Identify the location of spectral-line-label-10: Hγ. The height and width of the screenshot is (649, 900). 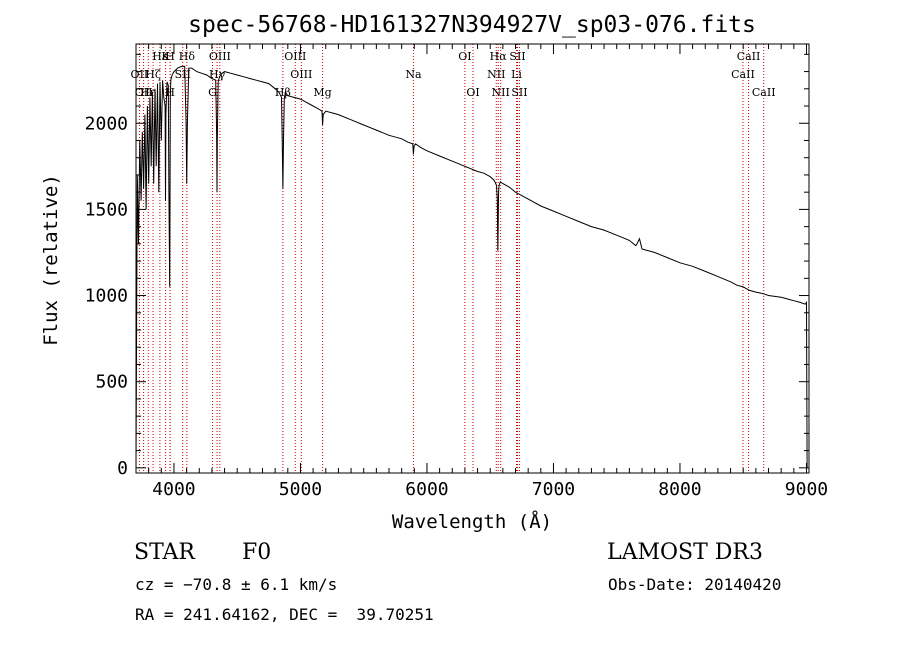
(217, 74).